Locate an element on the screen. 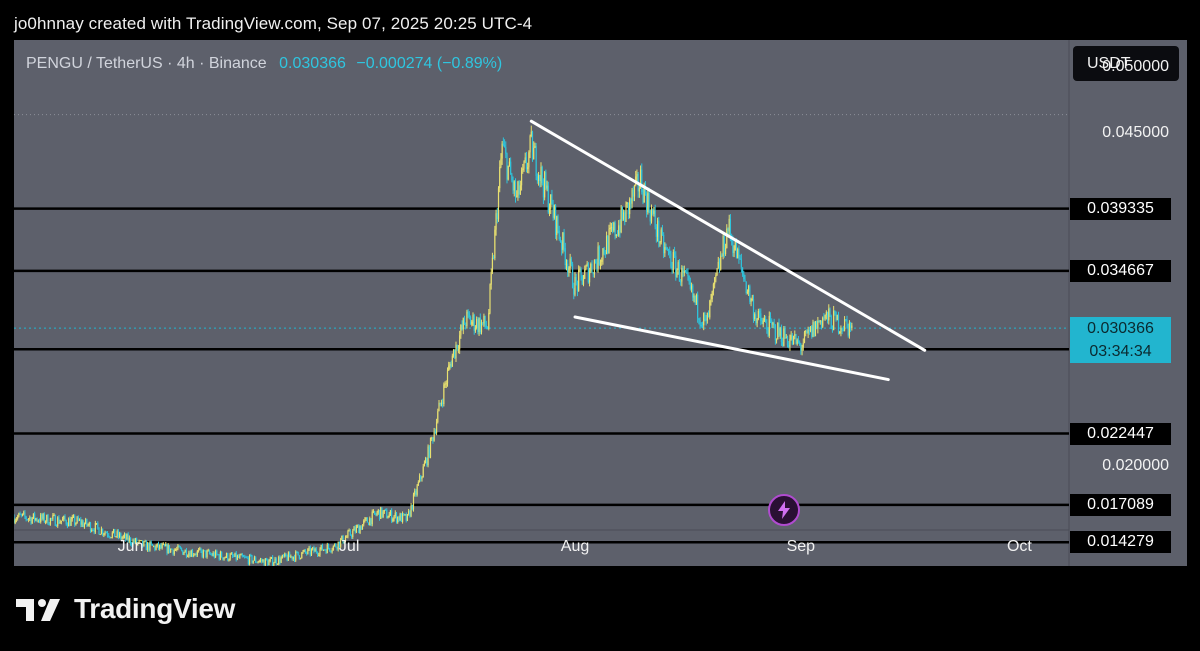 The height and width of the screenshot is (651, 1200). lower-trendline is located at coordinates (731, 348).